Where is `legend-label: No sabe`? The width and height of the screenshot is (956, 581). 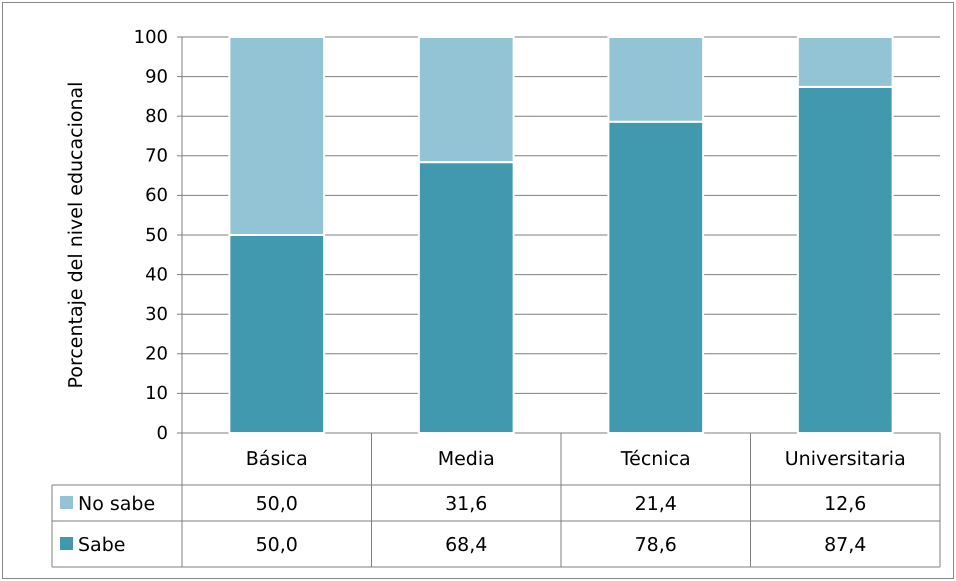
legend-label: No sabe is located at coordinates (117, 504).